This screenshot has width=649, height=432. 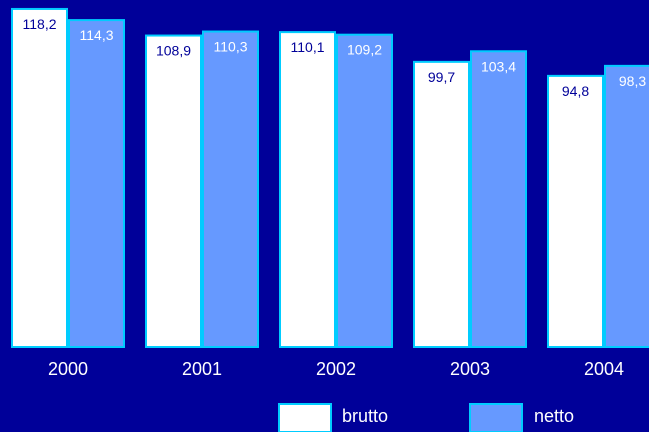 What do you see at coordinates (426, 417) in the screenshot?
I see `legend: brutto netto` at bounding box center [426, 417].